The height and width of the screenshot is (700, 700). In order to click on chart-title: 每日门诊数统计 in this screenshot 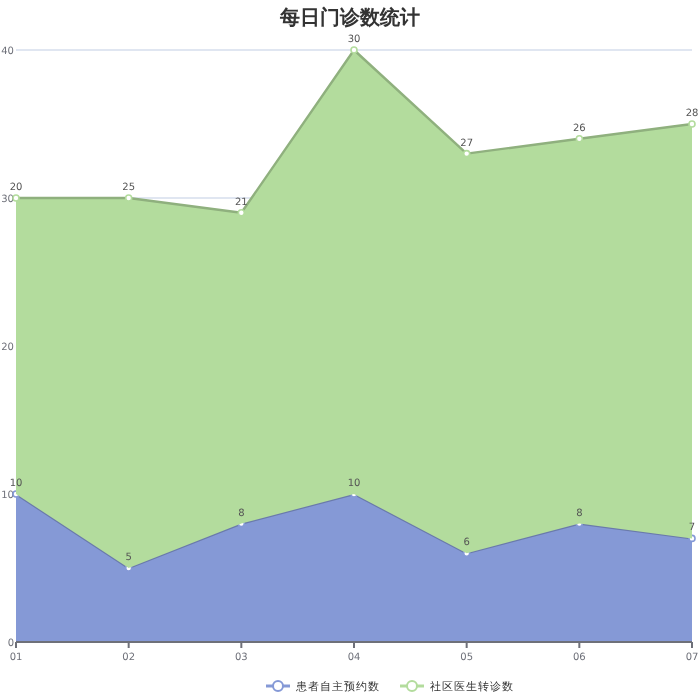, I will do `click(349, 18)`.